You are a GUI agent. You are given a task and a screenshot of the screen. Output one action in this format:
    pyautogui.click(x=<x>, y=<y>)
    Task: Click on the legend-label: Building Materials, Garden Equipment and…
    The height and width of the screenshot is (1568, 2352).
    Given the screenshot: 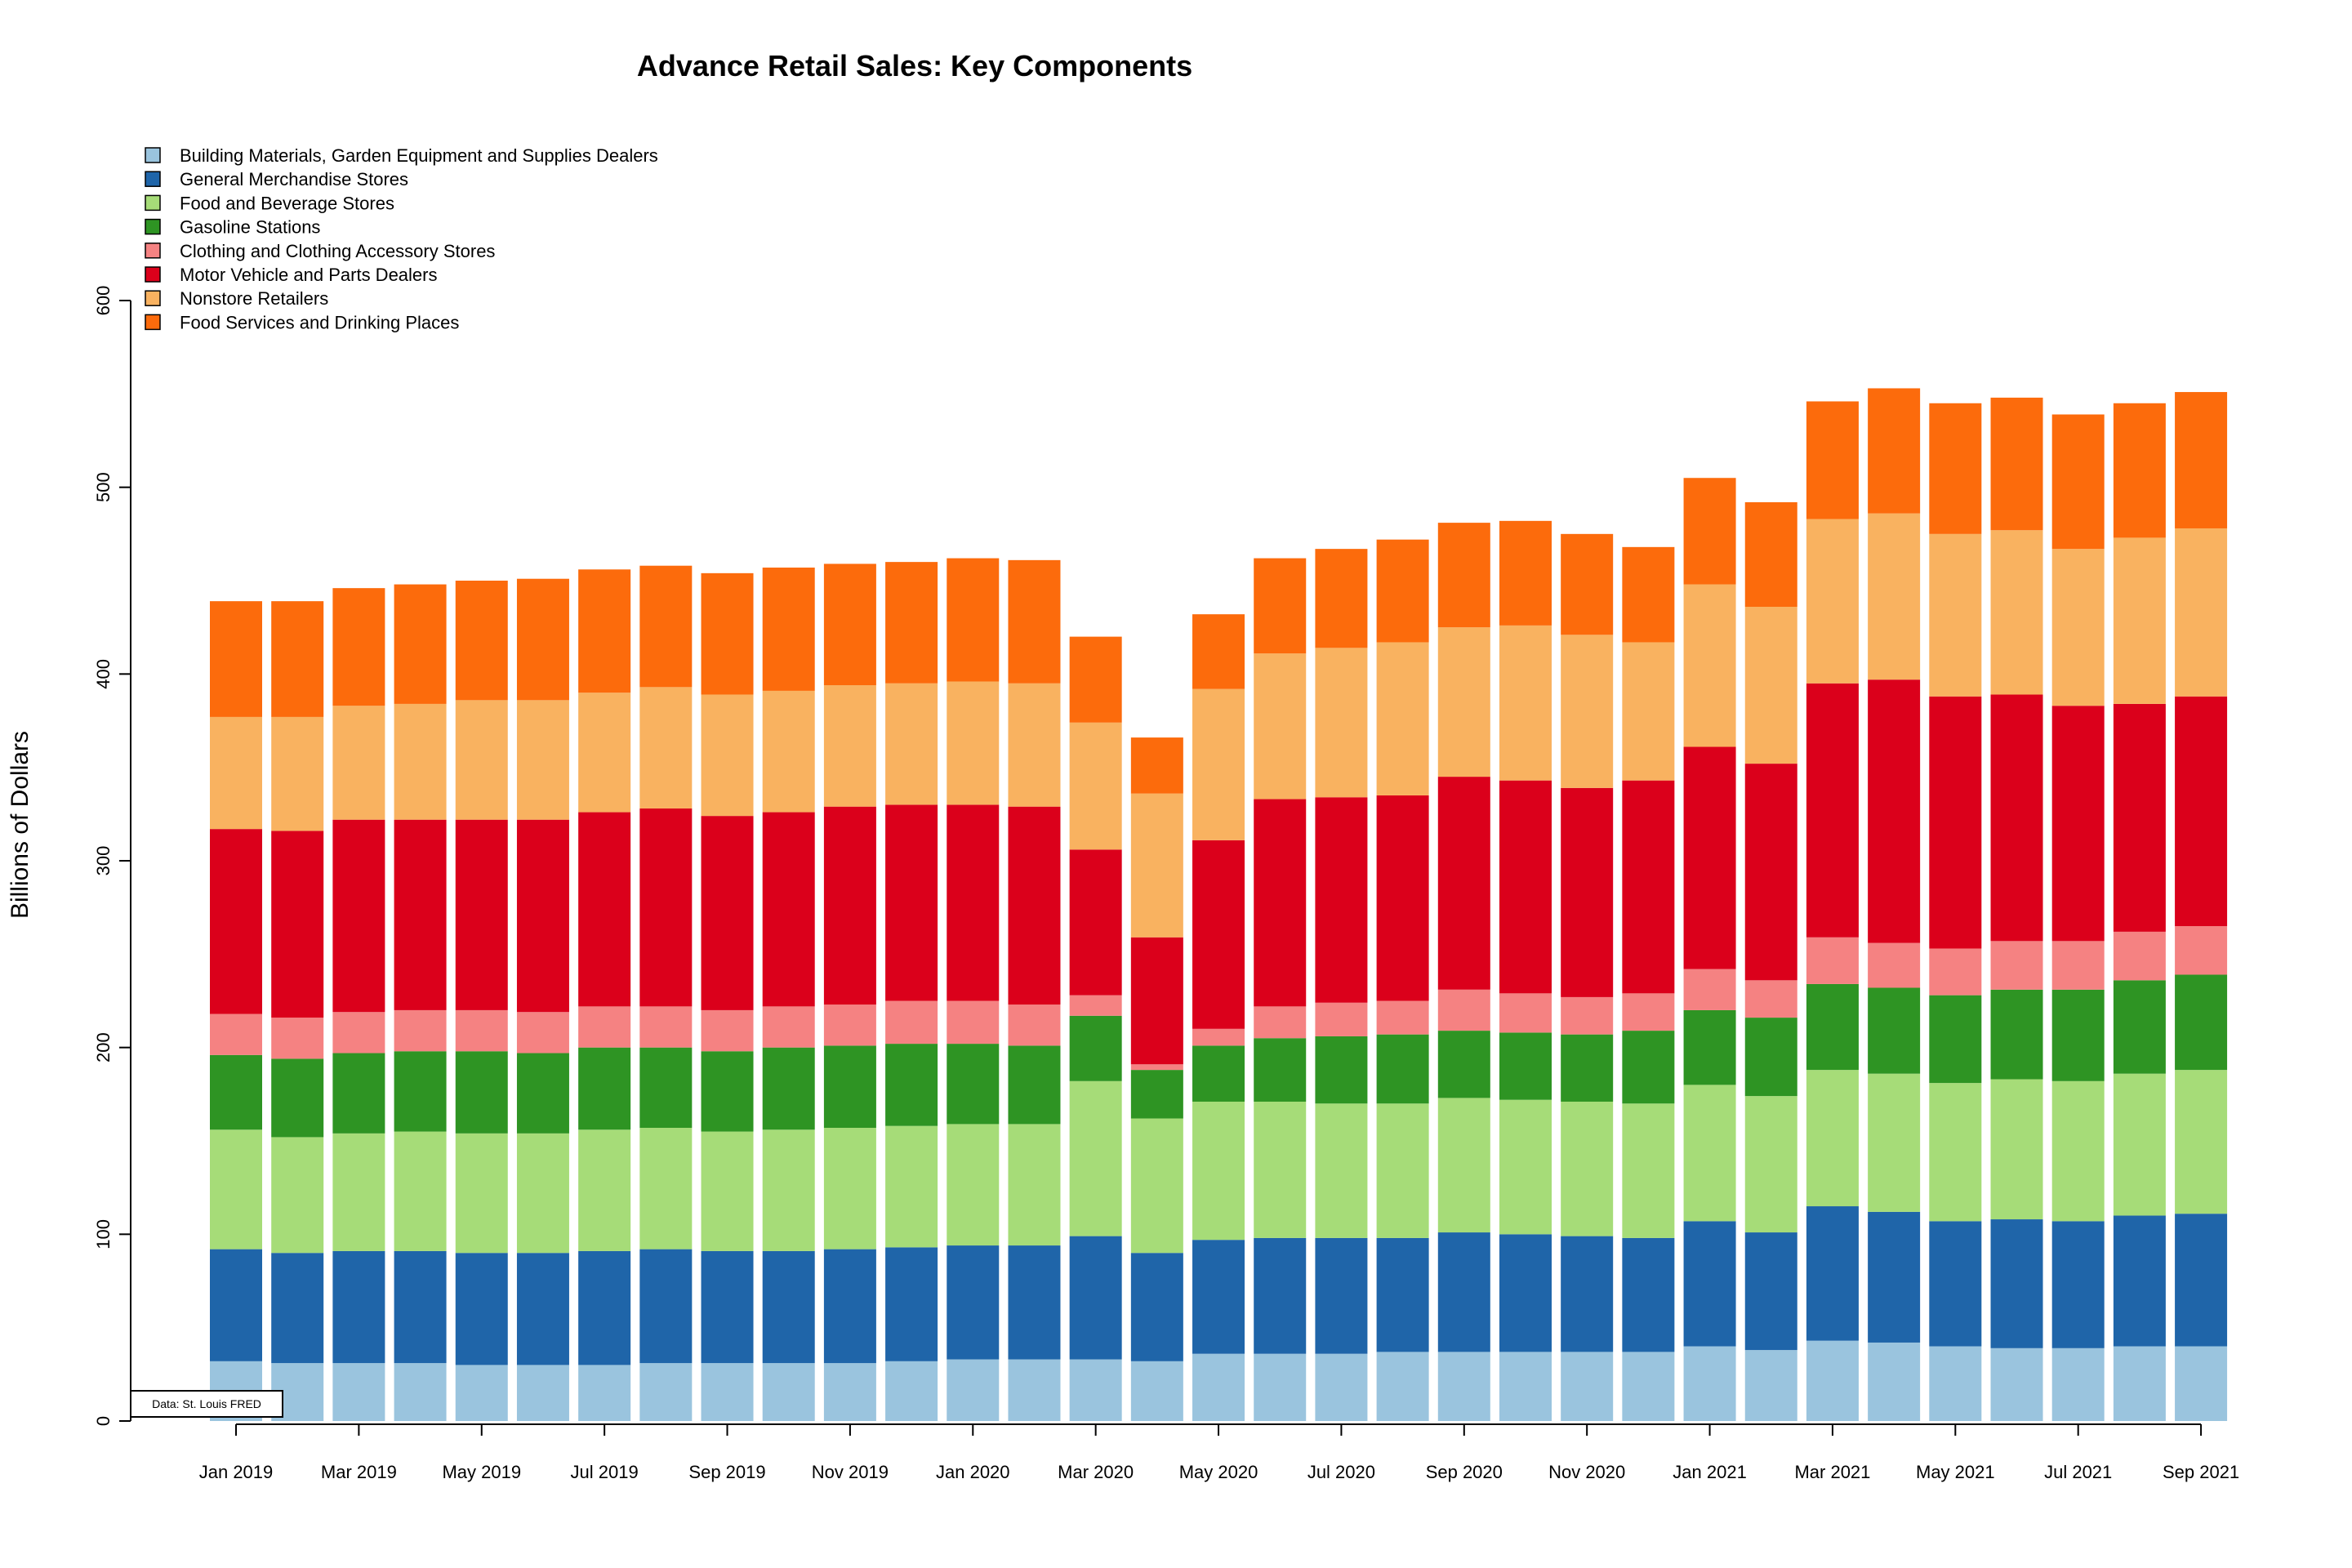 What is the action you would take?
    pyautogui.click(x=419, y=155)
    